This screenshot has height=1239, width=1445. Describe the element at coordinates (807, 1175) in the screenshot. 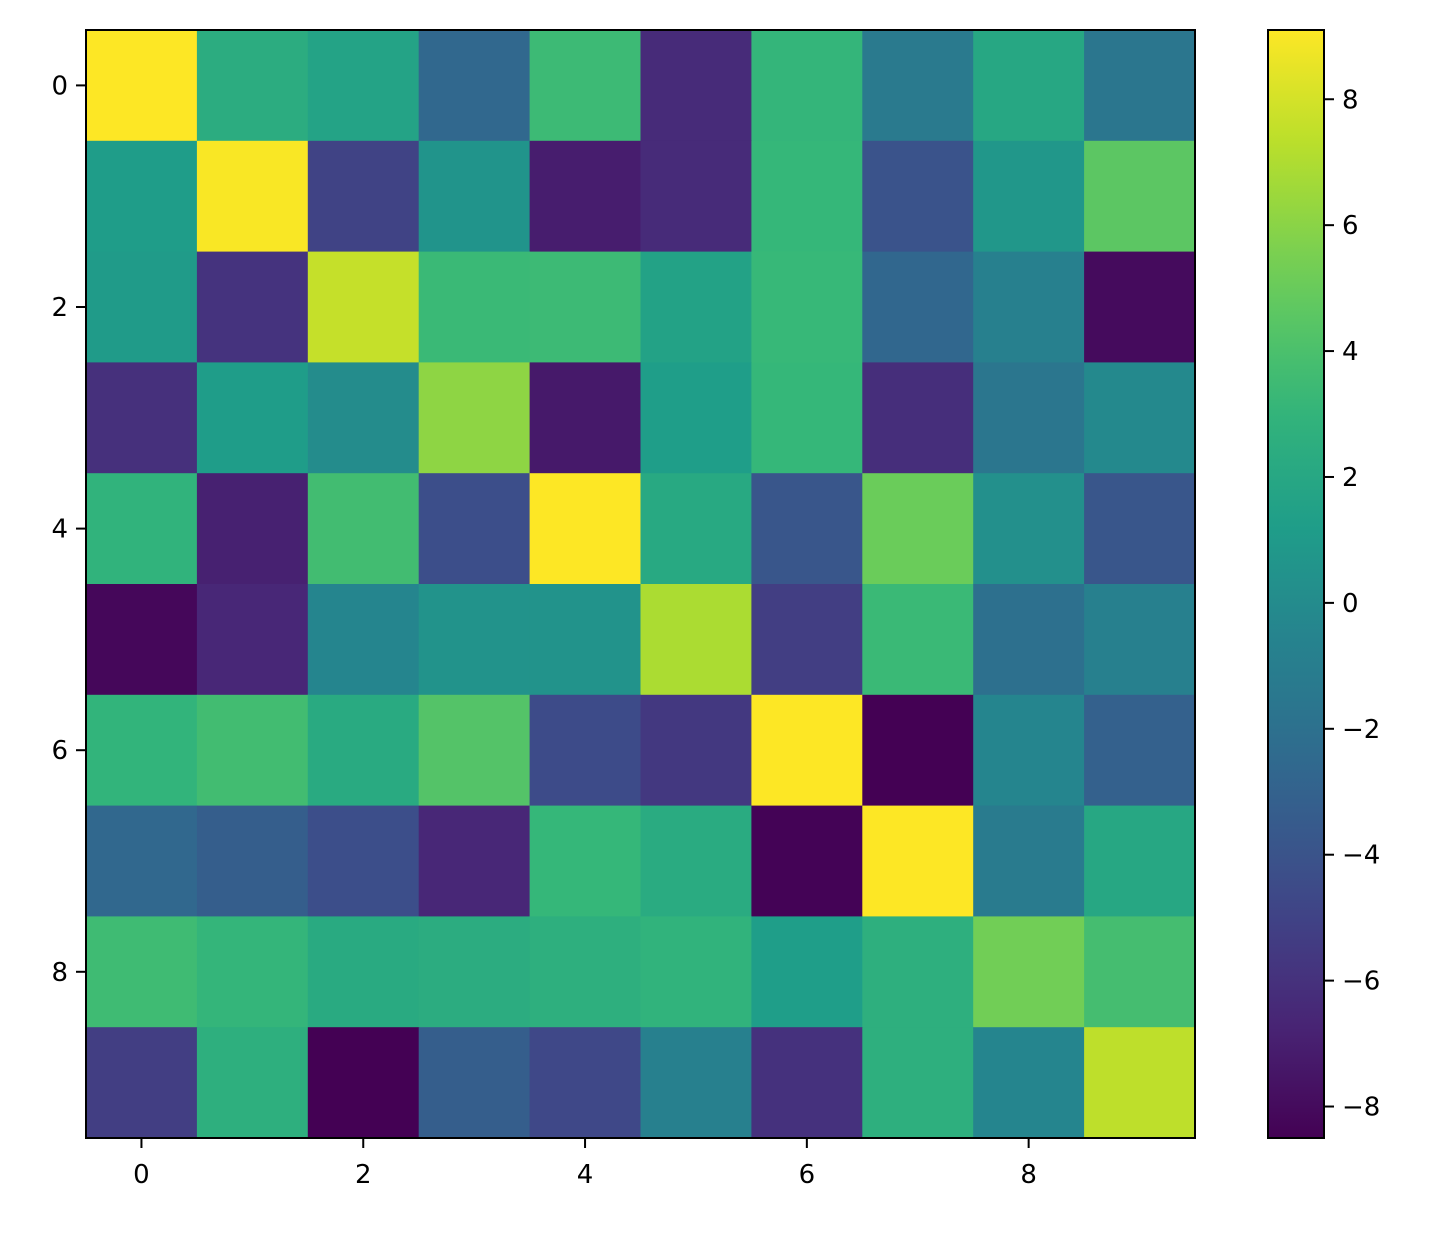

I see `x-tick-label: 6` at that location.